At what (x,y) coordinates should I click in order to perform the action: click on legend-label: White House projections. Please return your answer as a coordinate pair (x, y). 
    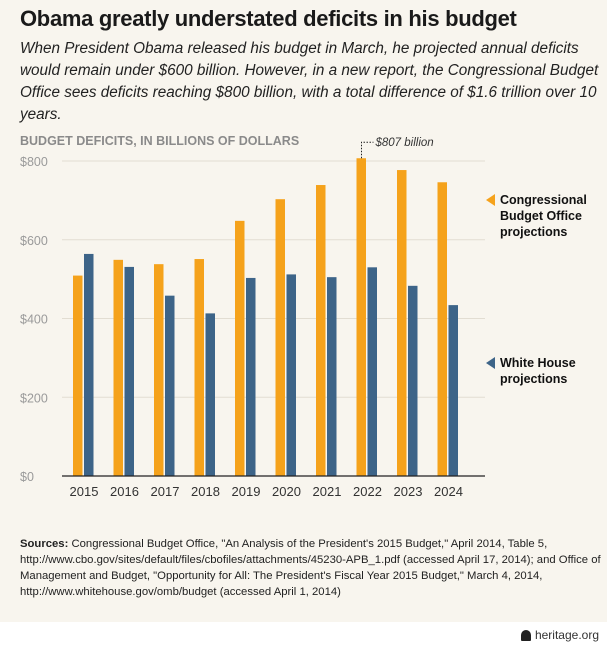
    Looking at the image, I should click on (538, 371).